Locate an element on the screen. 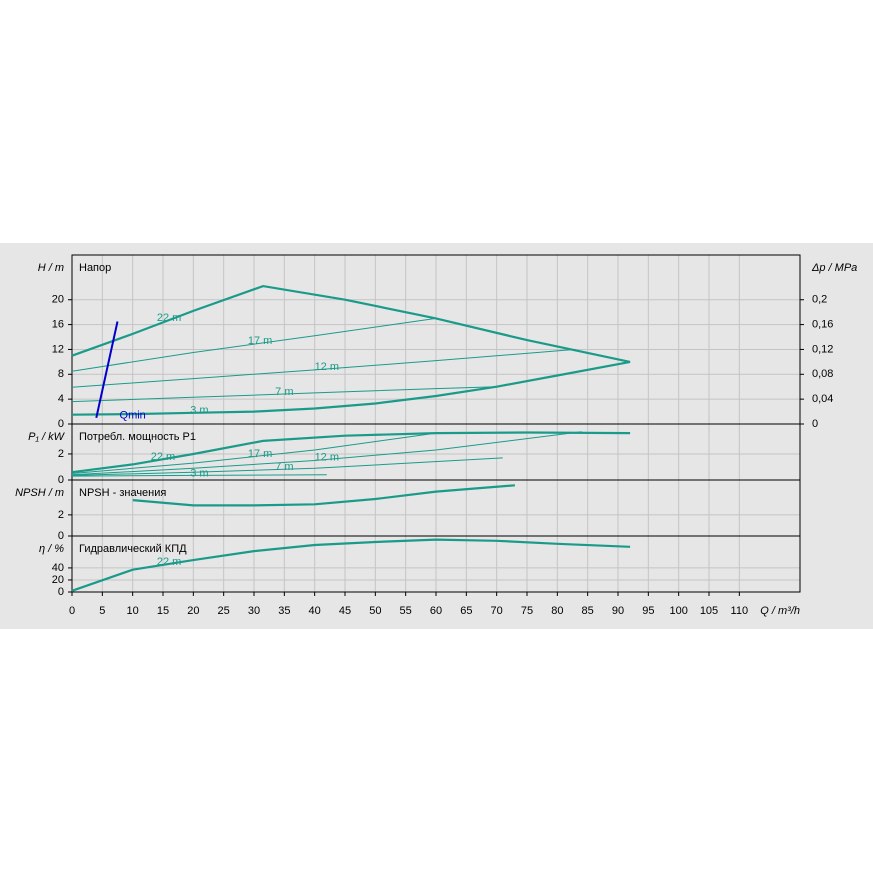  x-tick-label: 105 is located at coordinates (709, 611).